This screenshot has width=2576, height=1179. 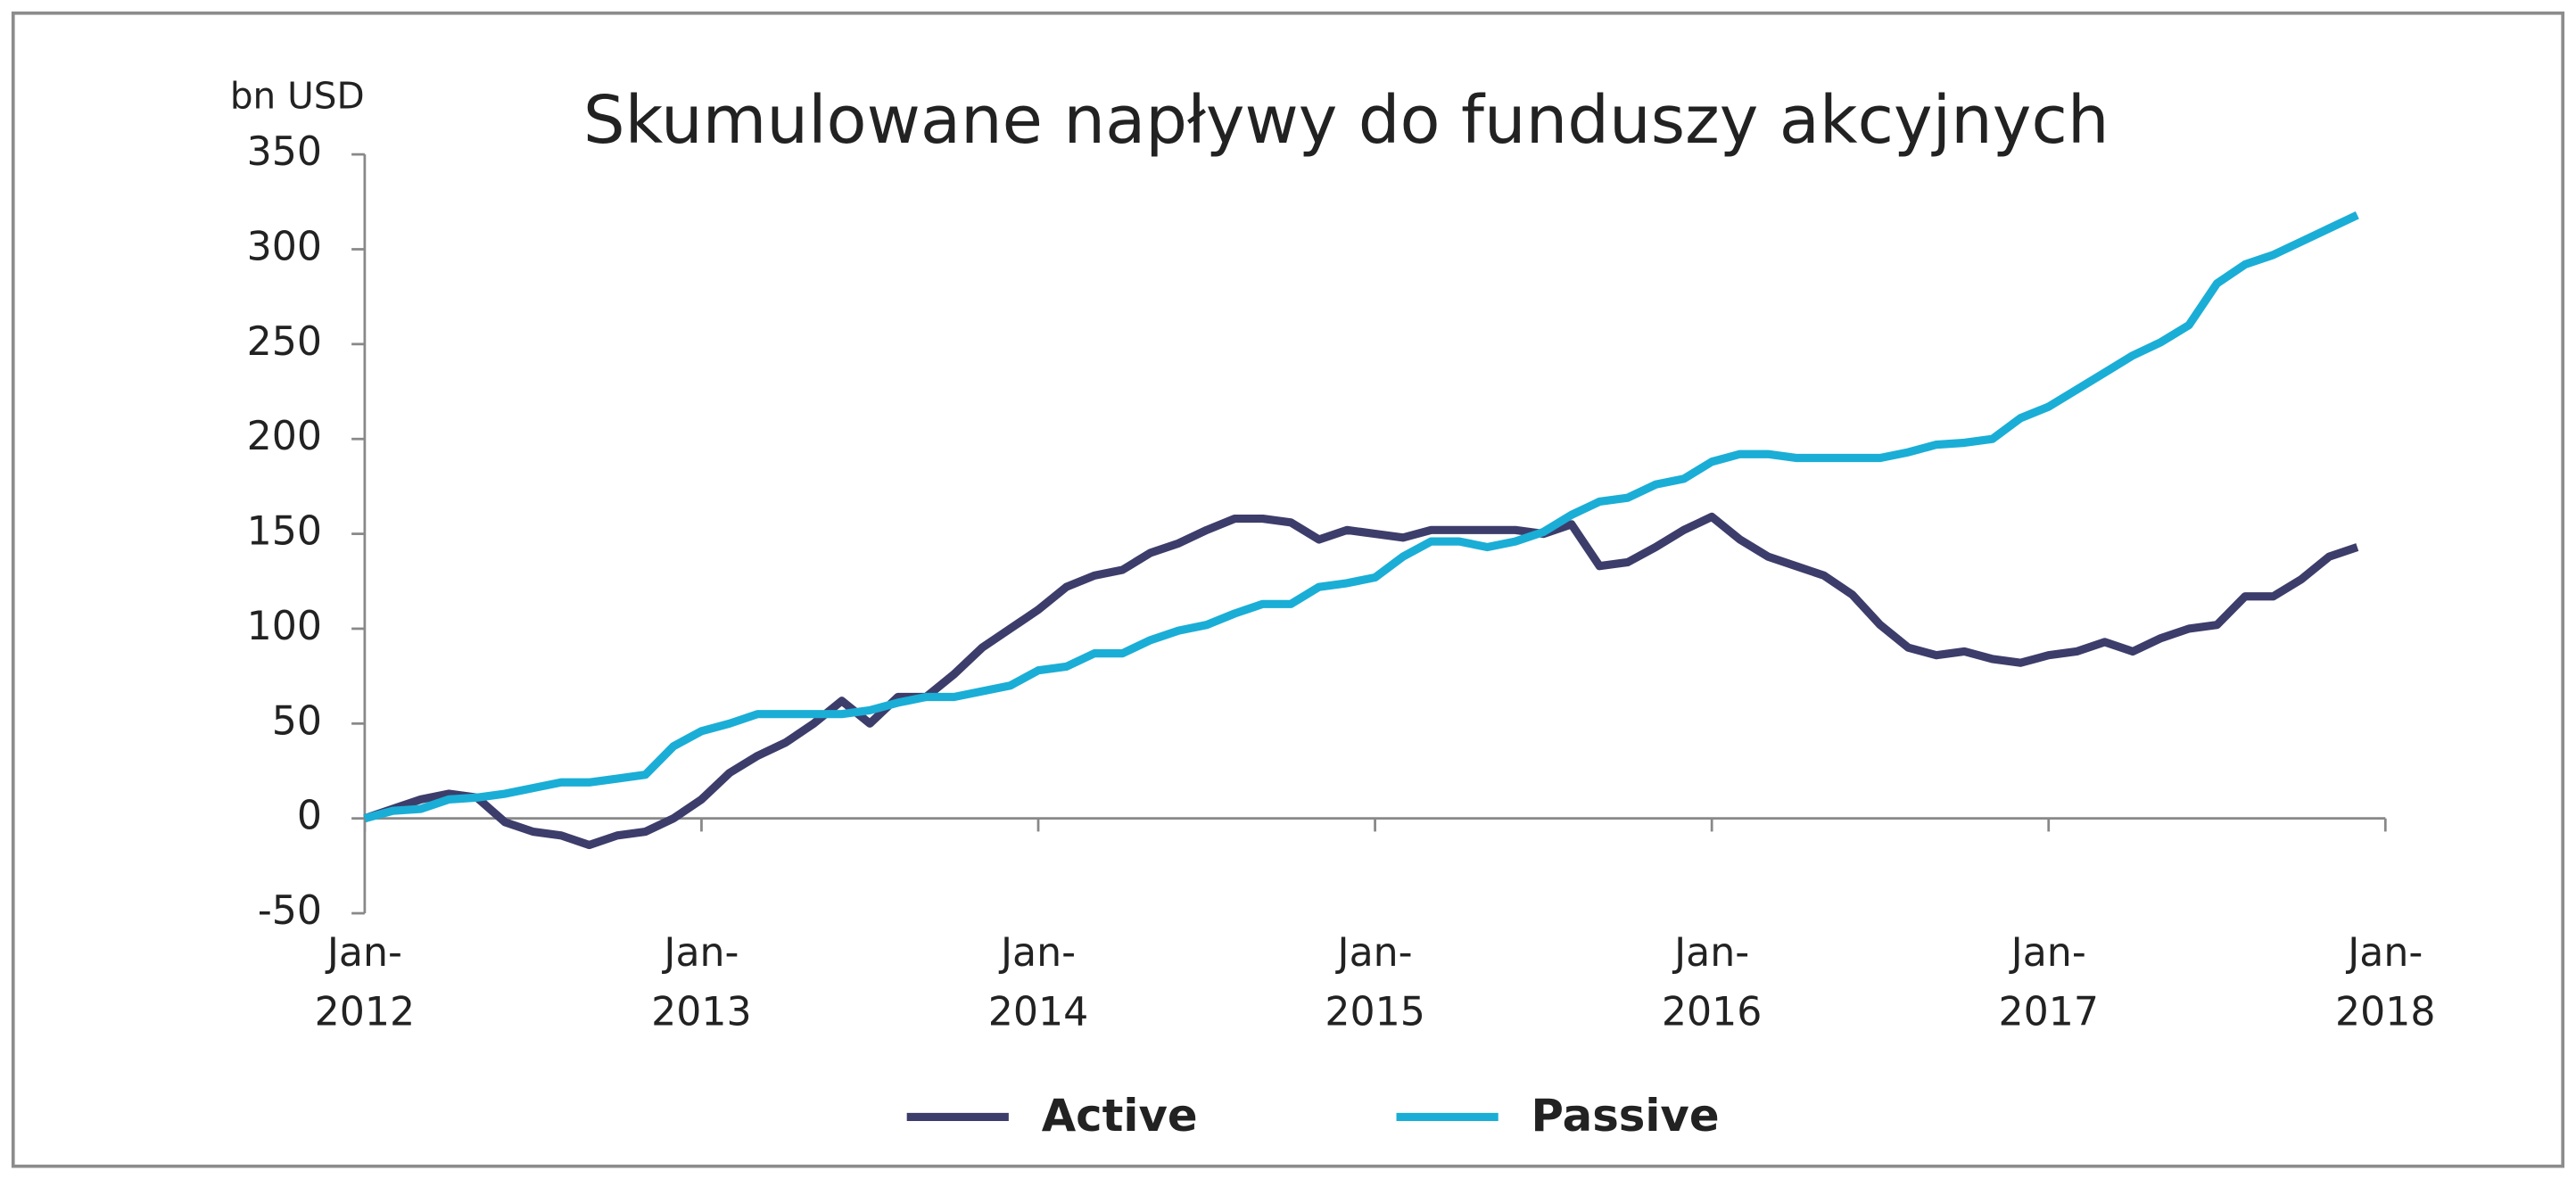 I want to click on y-axis-label: bn USD, so click(x=297, y=96).